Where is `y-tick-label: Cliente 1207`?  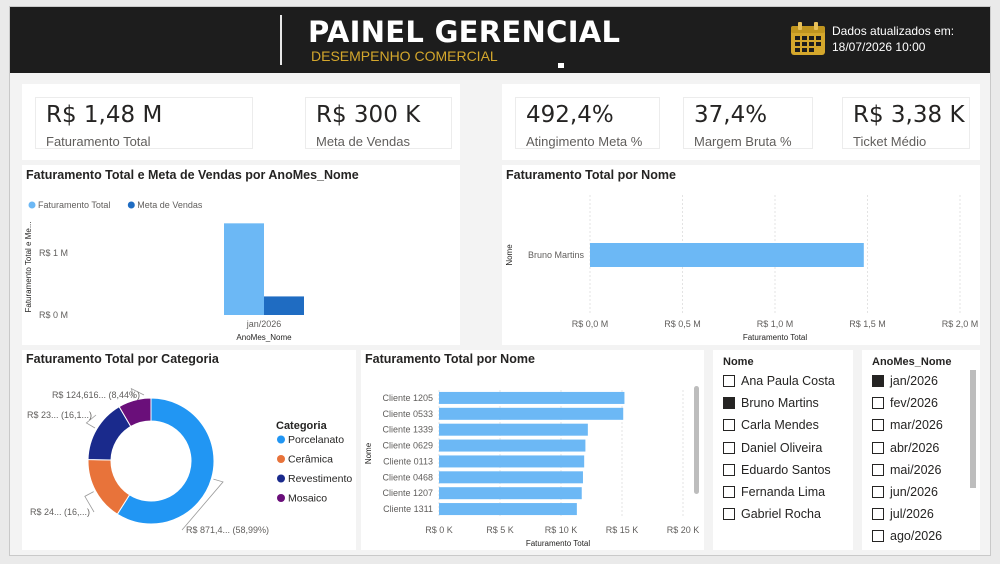
y-tick-label: Cliente 1207 is located at coordinates (407, 493).